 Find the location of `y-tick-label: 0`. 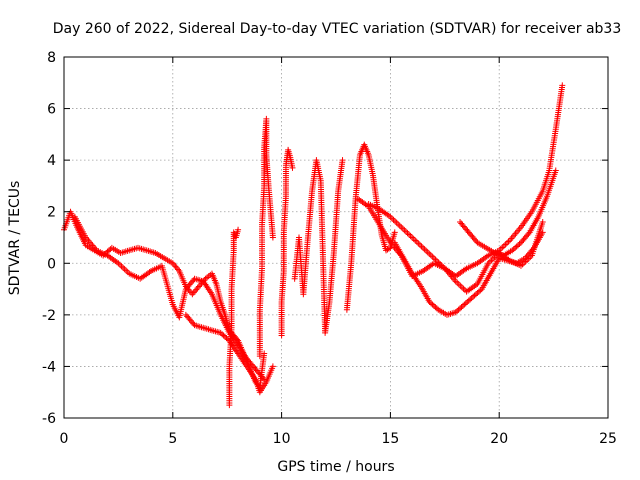

y-tick-label: 0 is located at coordinates (51, 264).